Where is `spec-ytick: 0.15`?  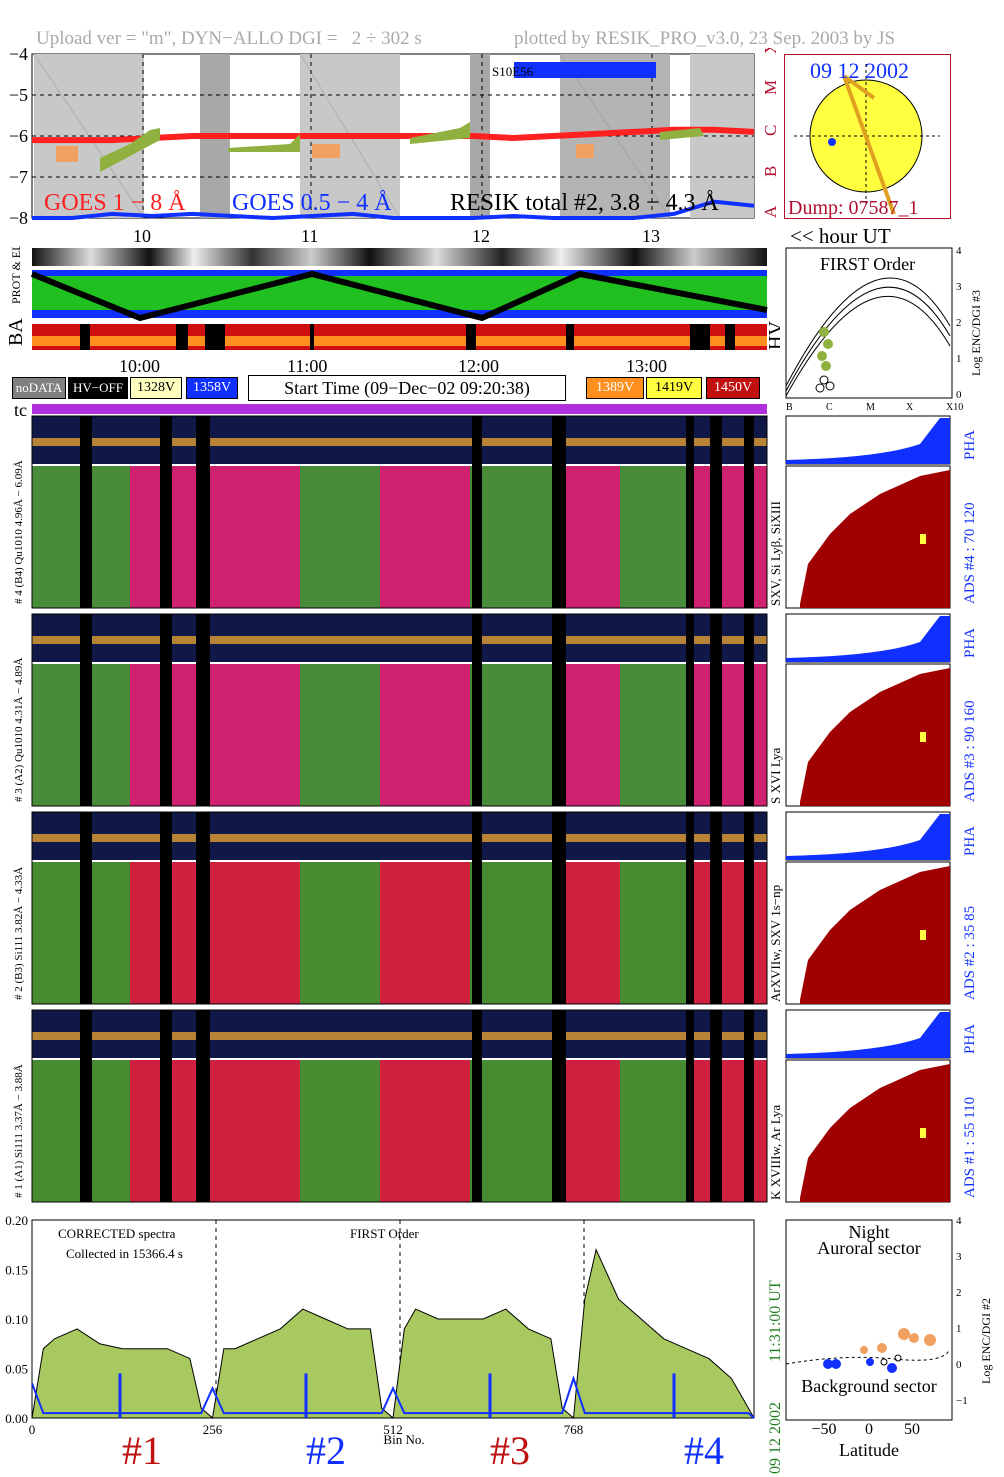 spec-ytick: 0.15 is located at coordinates (16, 1270).